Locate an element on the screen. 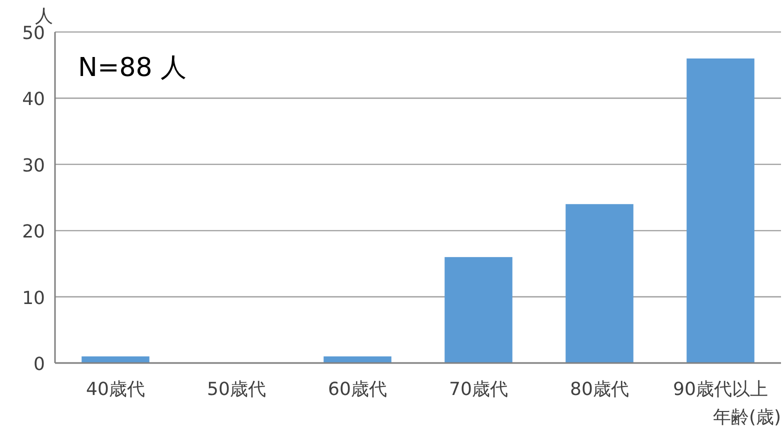  x-tick-label: 90歳代以上 is located at coordinates (720, 389).